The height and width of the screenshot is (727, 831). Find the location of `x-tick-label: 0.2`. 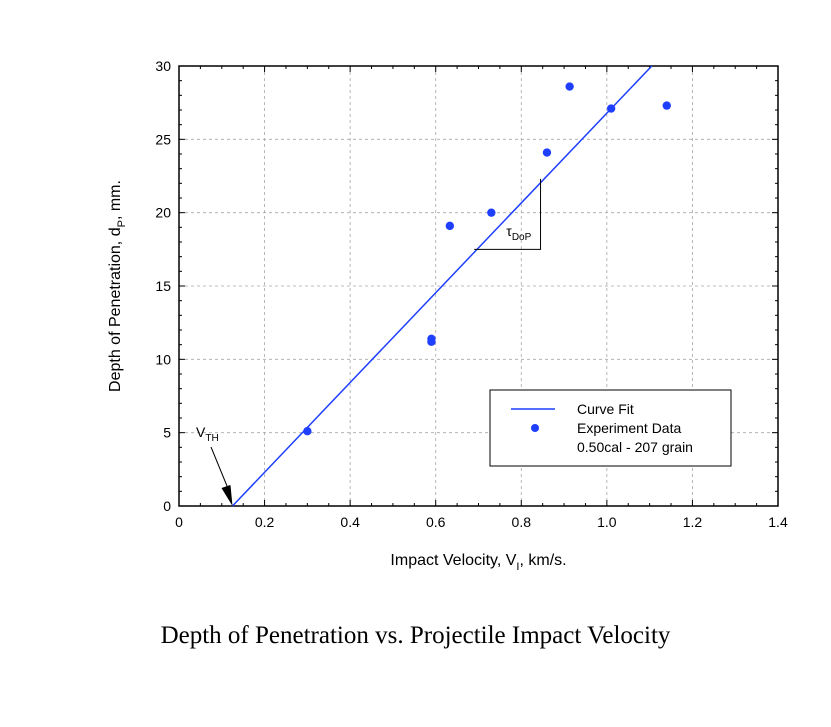

x-tick-label: 0.2 is located at coordinates (265, 522).